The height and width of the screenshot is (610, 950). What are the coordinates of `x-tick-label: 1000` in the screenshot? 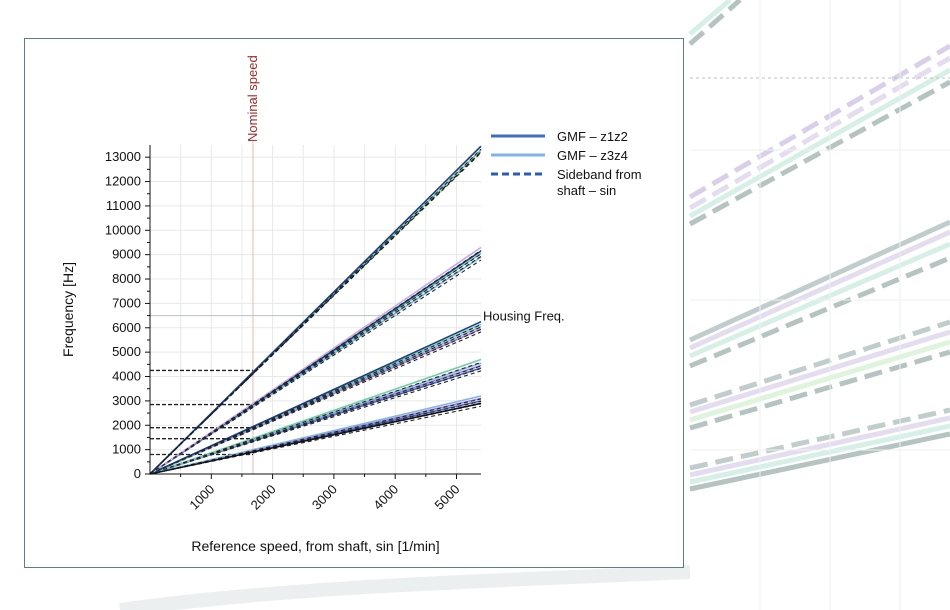 It's located at (201, 497).